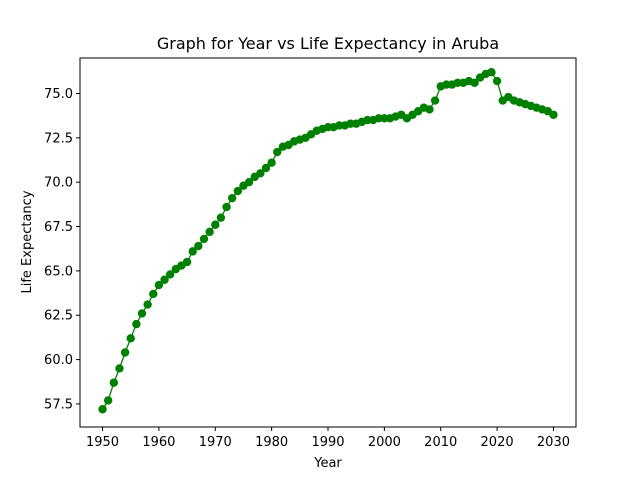 The height and width of the screenshot is (480, 640). I want to click on y-tick-label: 57.5, so click(58, 404).